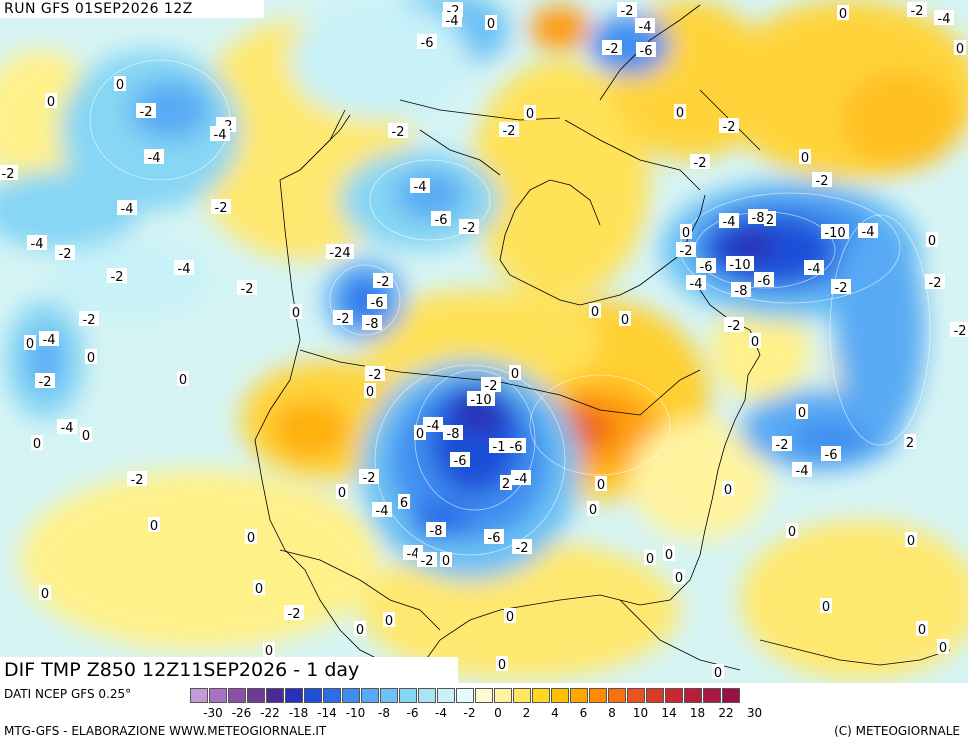 This screenshot has width=968, height=745. What do you see at coordinates (770, 219) in the screenshot?
I see `contour-label: 2` at bounding box center [770, 219].